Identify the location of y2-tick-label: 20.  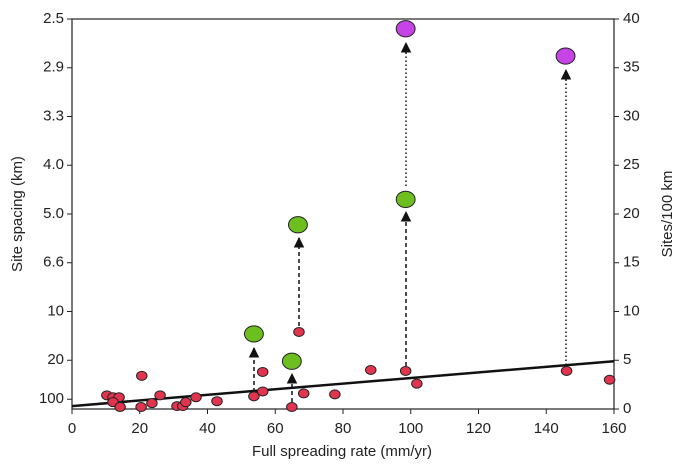
(631, 213).